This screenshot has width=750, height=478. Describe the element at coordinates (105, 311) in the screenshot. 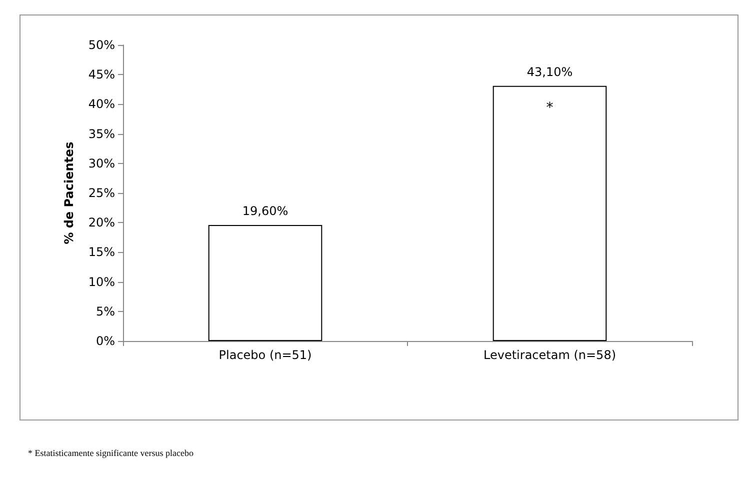

I see `y-tick-label: 5%` at that location.